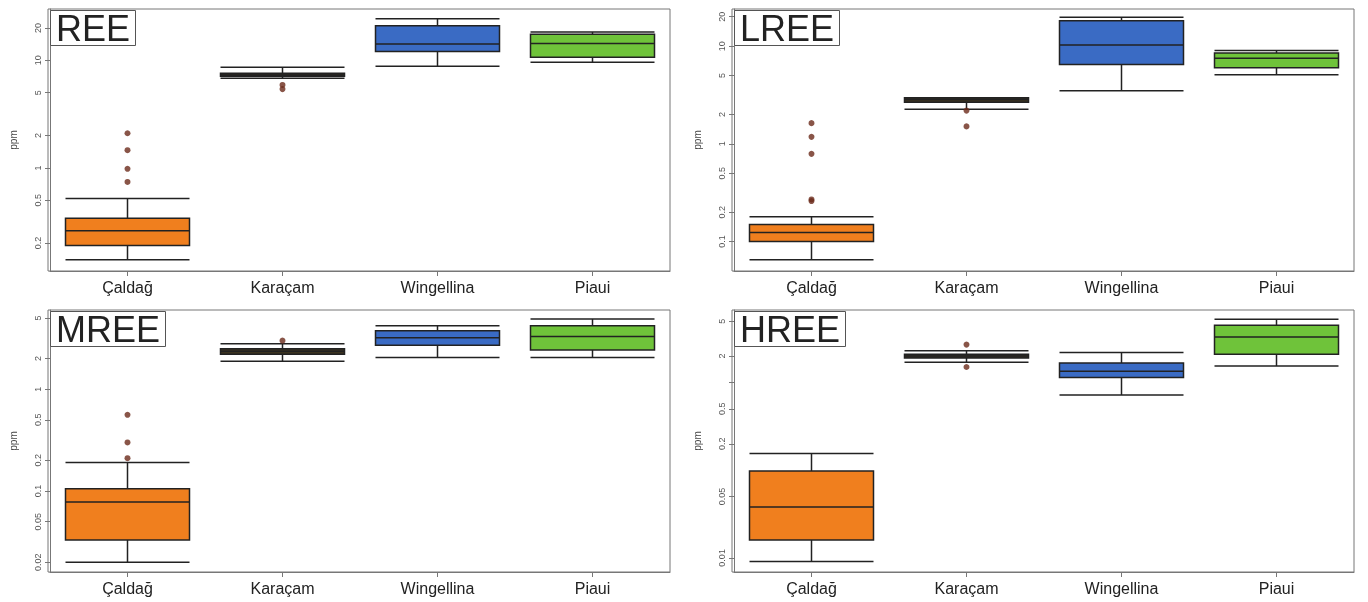 The image size is (1368, 602). I want to click on y-tick-label: 0.01, so click(721, 558).